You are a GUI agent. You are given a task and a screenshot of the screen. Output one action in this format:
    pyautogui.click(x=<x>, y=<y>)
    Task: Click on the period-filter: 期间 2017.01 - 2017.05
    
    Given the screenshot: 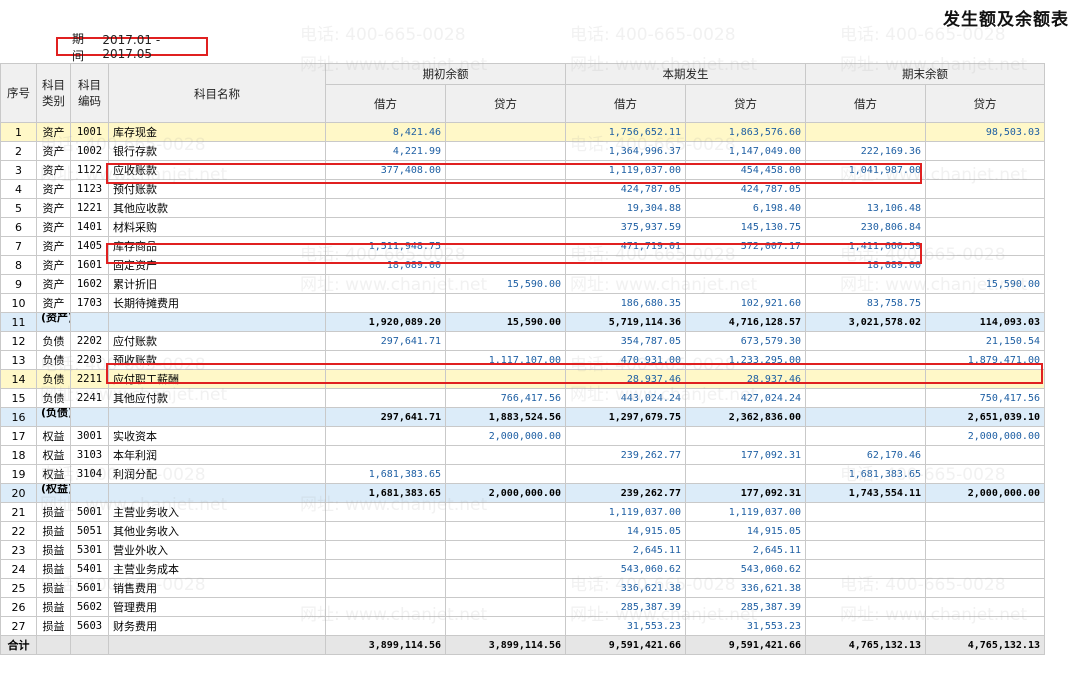 What is the action you would take?
    pyautogui.click(x=132, y=47)
    